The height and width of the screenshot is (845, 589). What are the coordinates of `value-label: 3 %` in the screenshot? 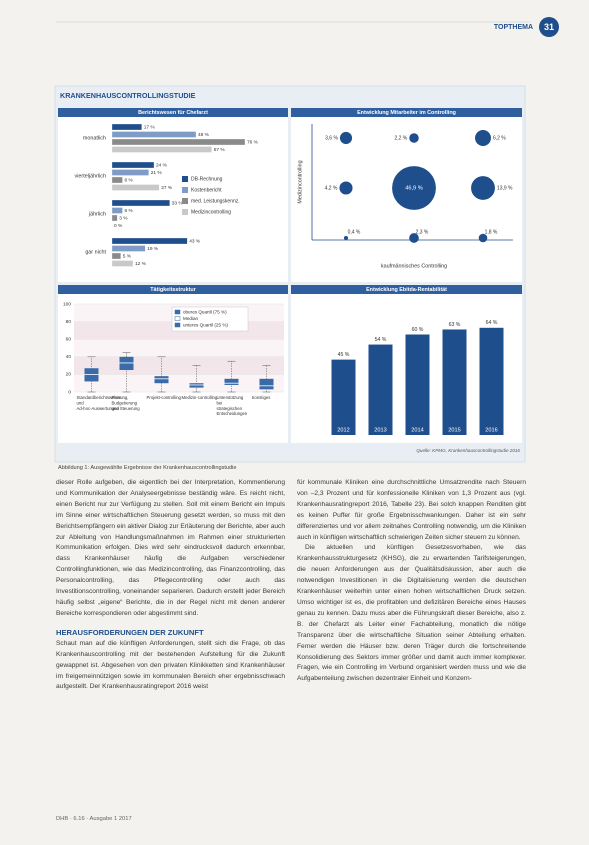 It's located at (123, 219).